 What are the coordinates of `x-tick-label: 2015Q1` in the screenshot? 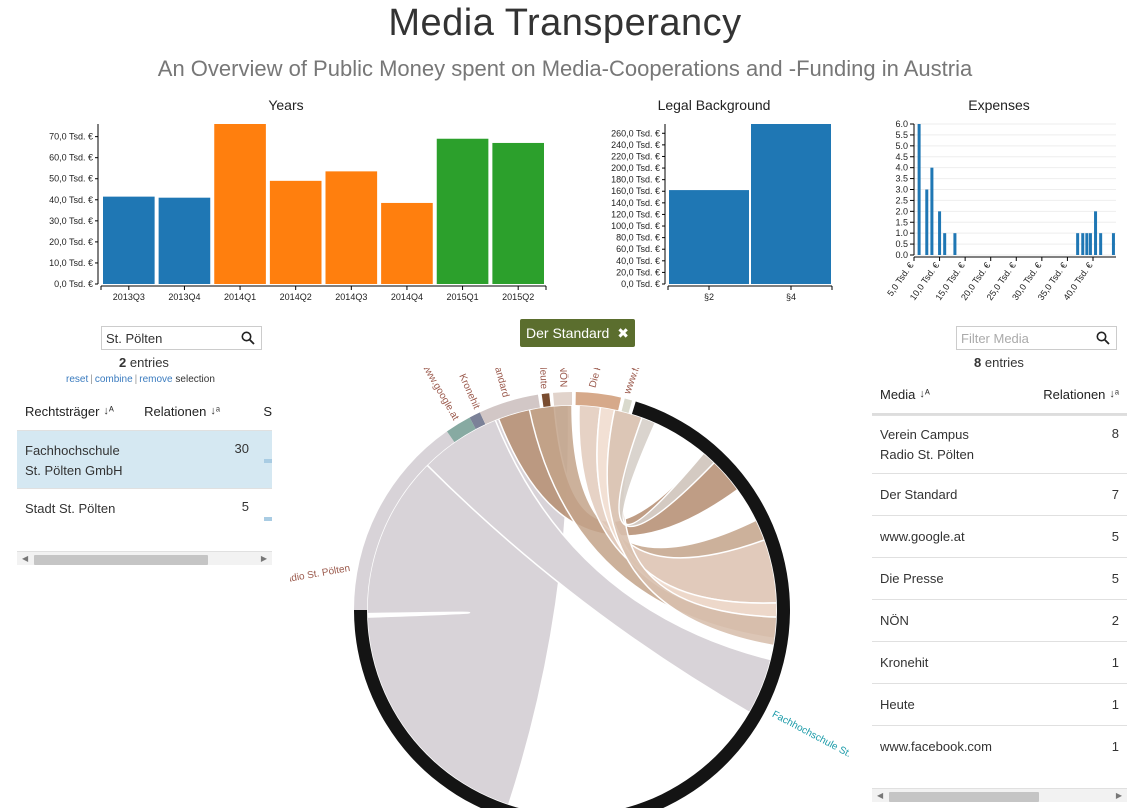 It's located at (463, 297).